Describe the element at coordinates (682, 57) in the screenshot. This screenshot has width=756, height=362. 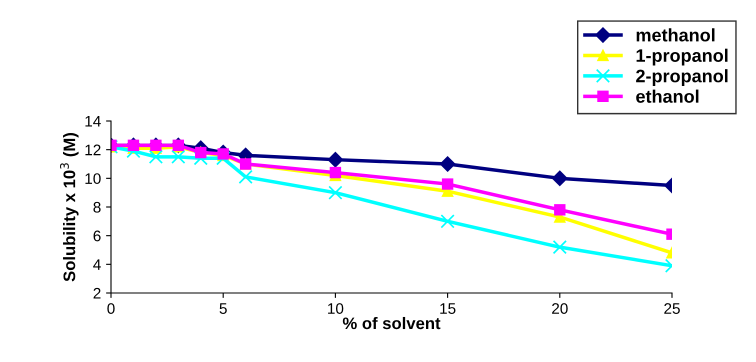
I see `legend-label: 1-propanol` at that location.